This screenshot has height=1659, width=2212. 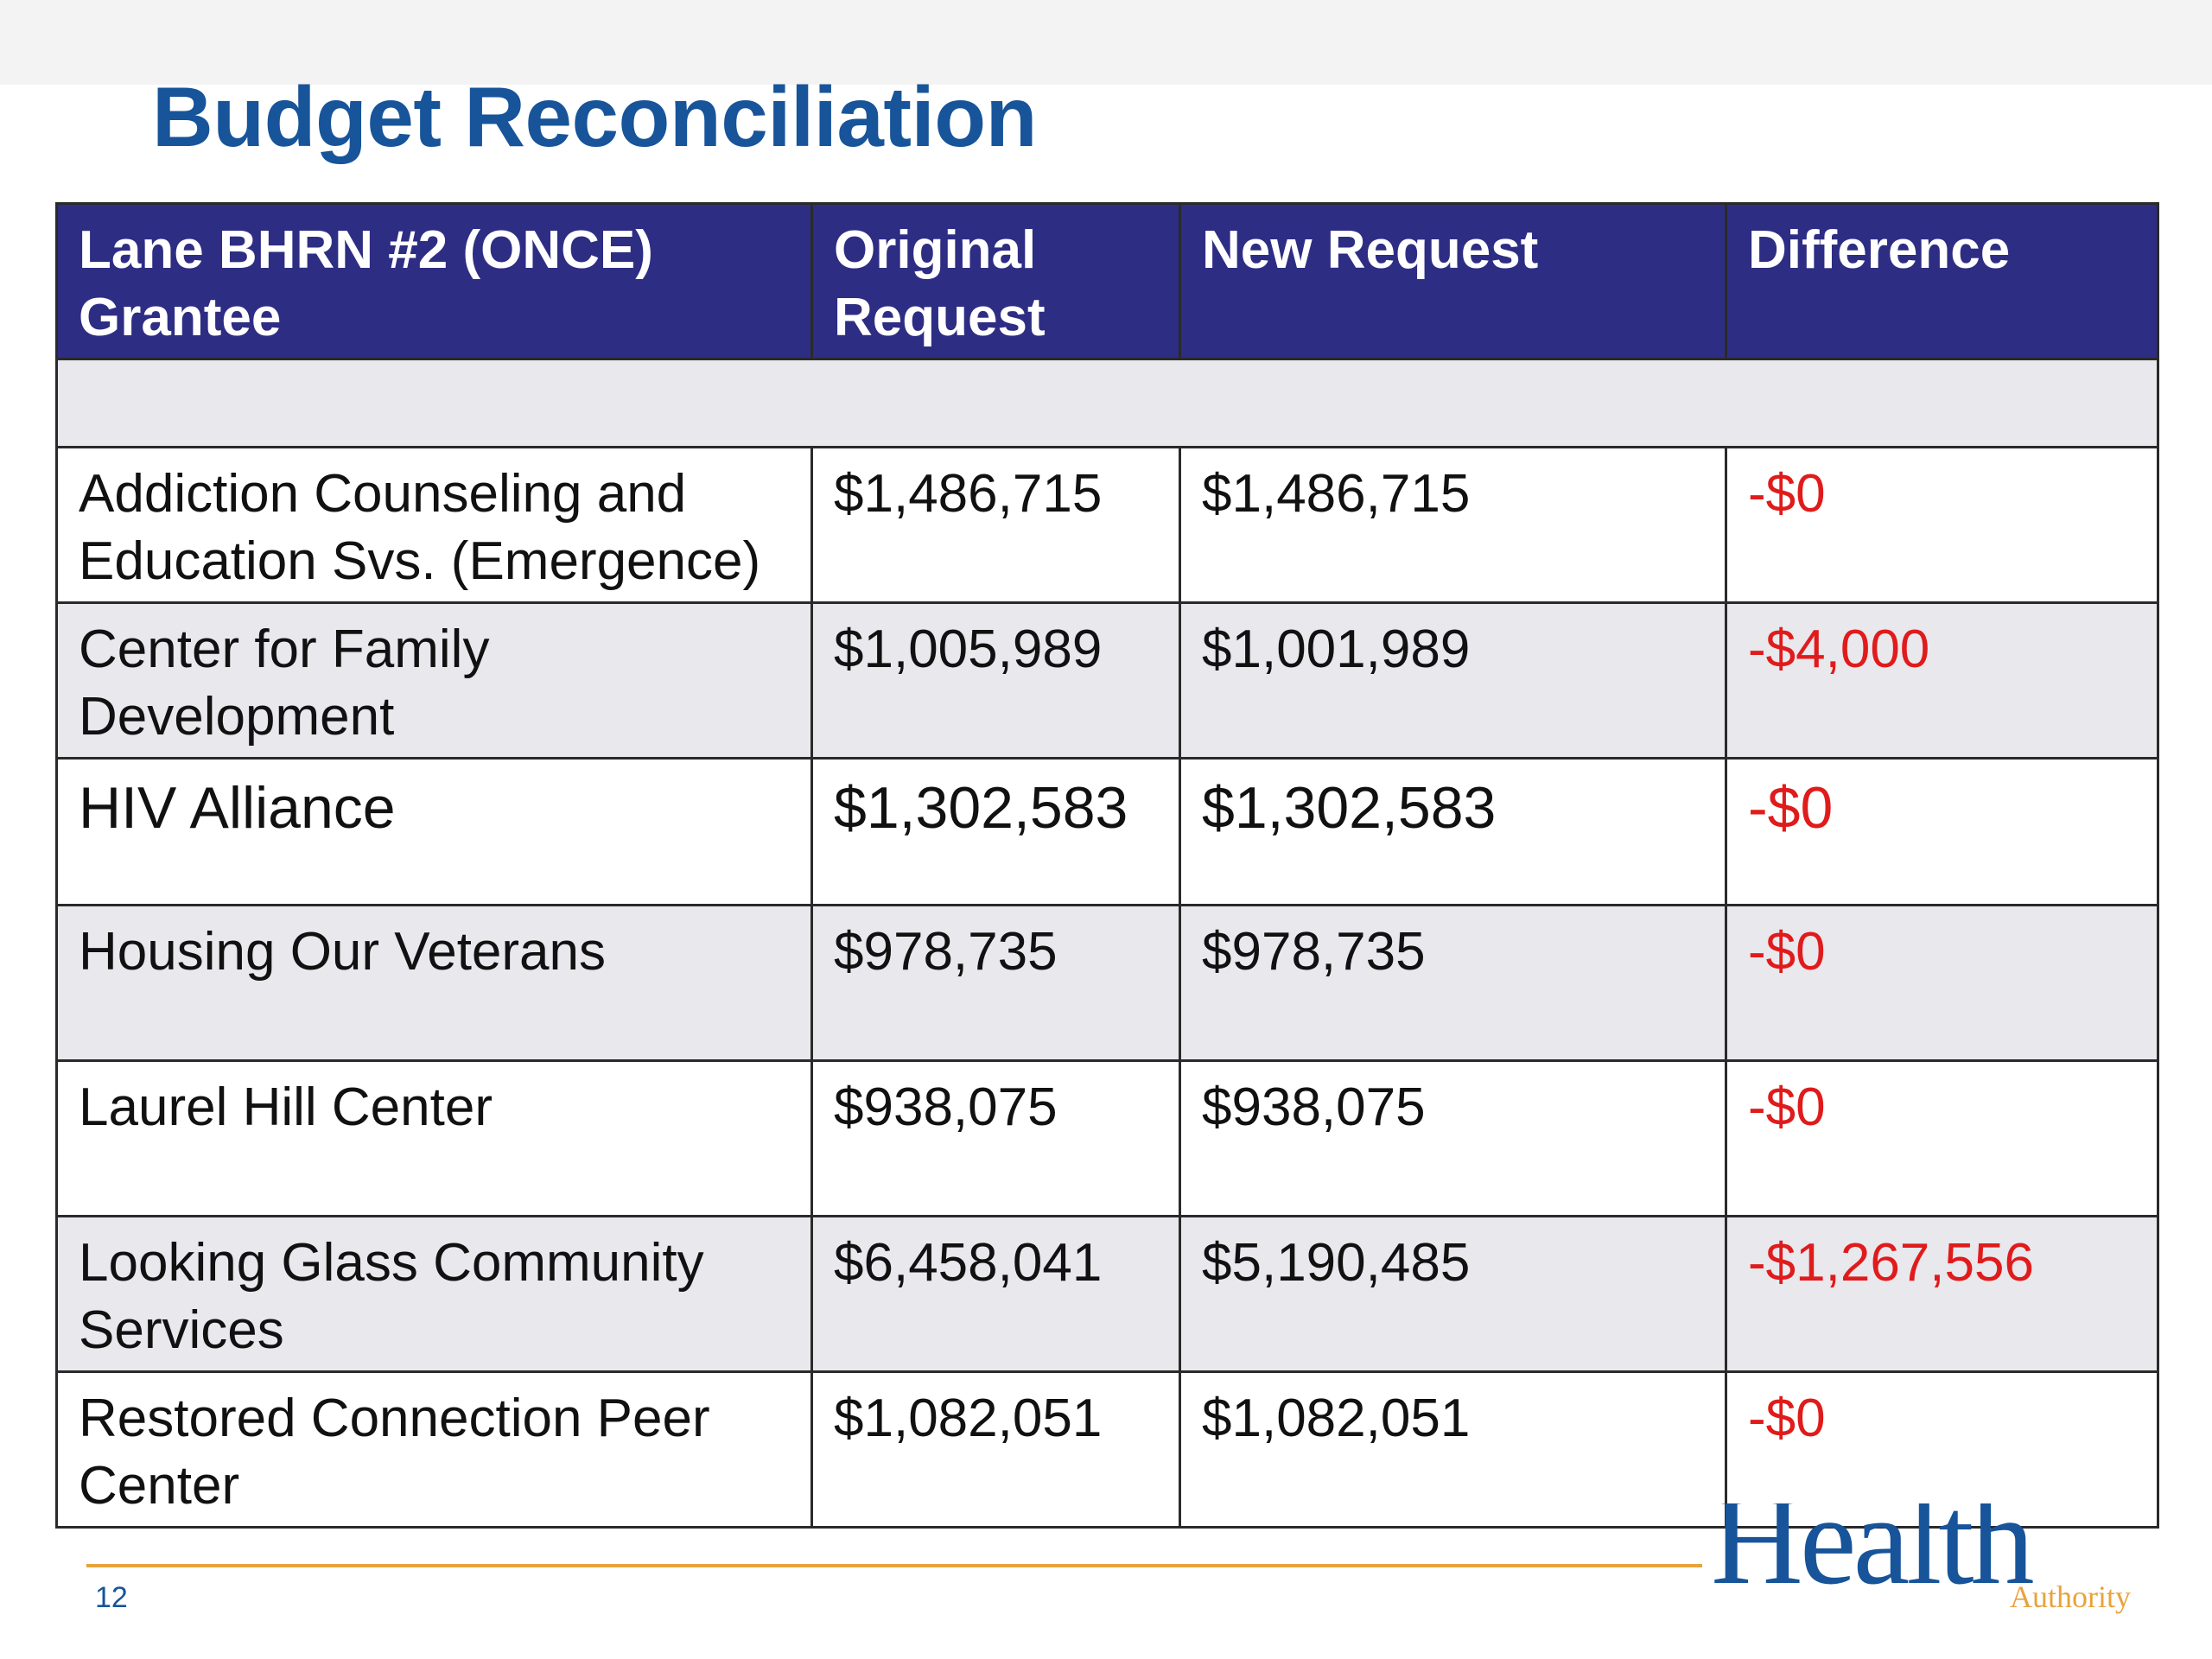 I want to click on spacer-row, so click(x=1107, y=403).